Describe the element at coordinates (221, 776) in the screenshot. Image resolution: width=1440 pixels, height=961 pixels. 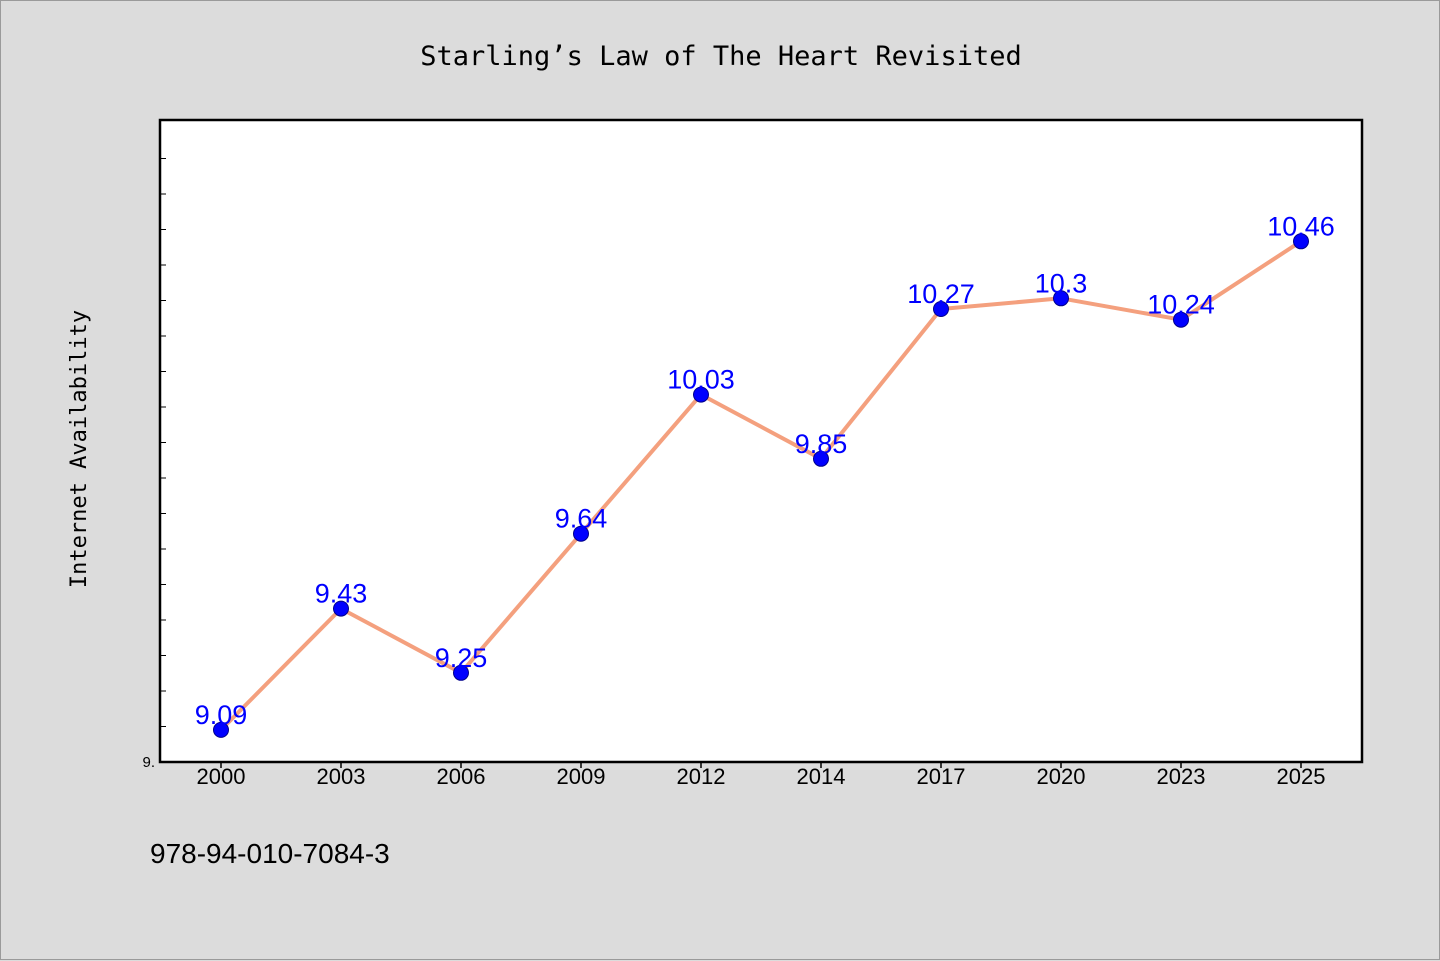
I see `x-tick-label: 2000` at that location.